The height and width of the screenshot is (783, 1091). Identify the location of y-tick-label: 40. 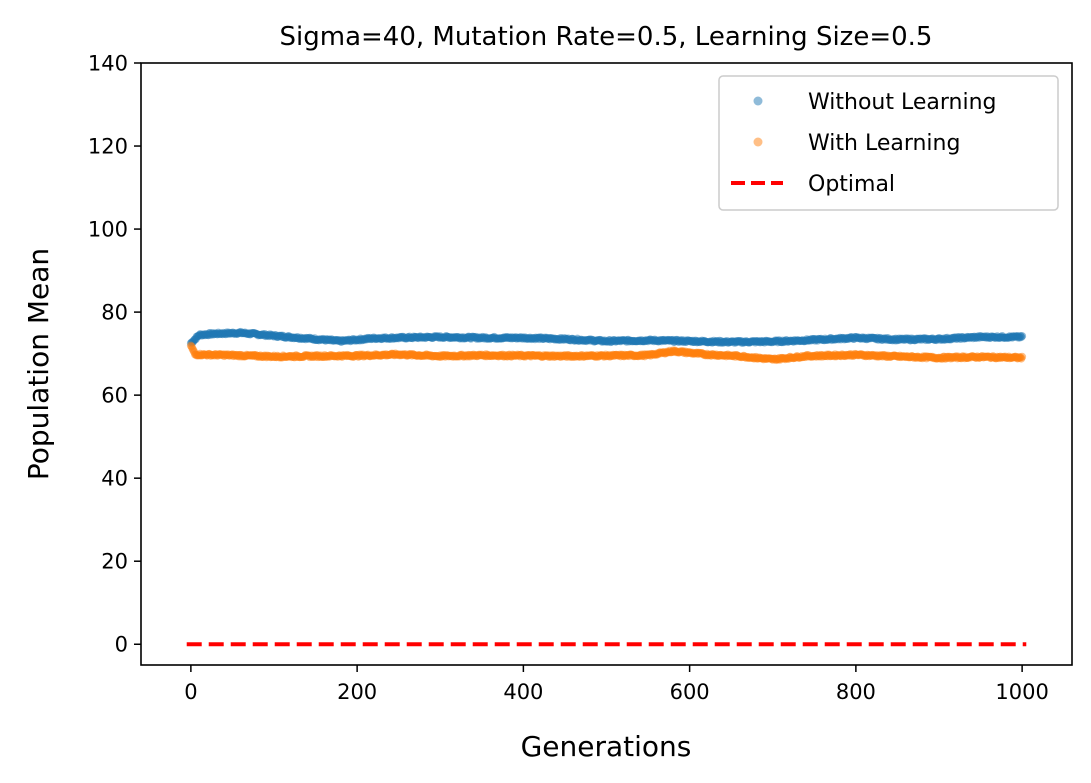
(114, 479).